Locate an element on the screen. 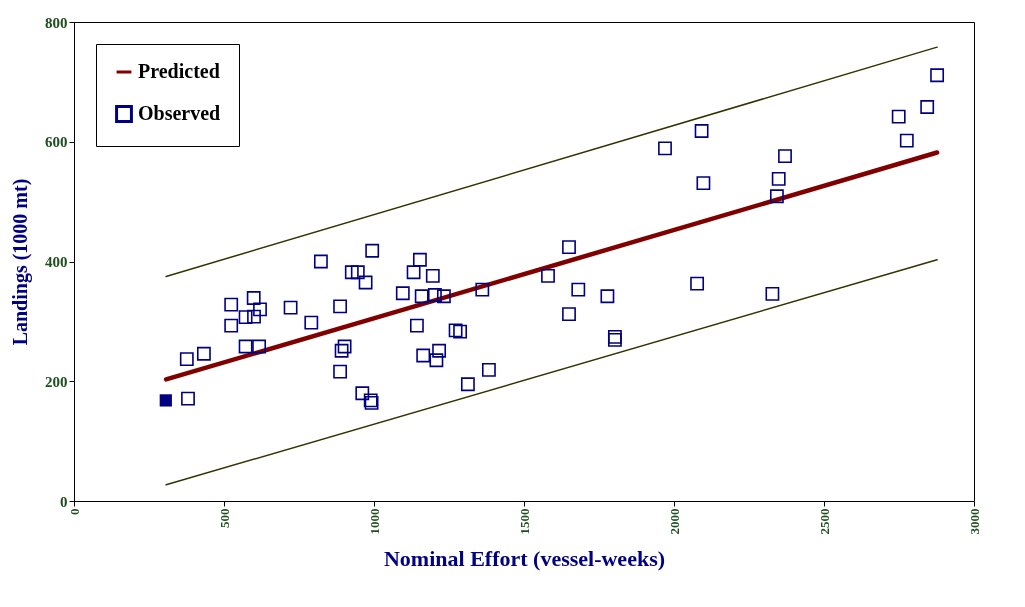 The width and height of the screenshot is (1025, 607). x-tick-label: 500 is located at coordinates (224, 518).